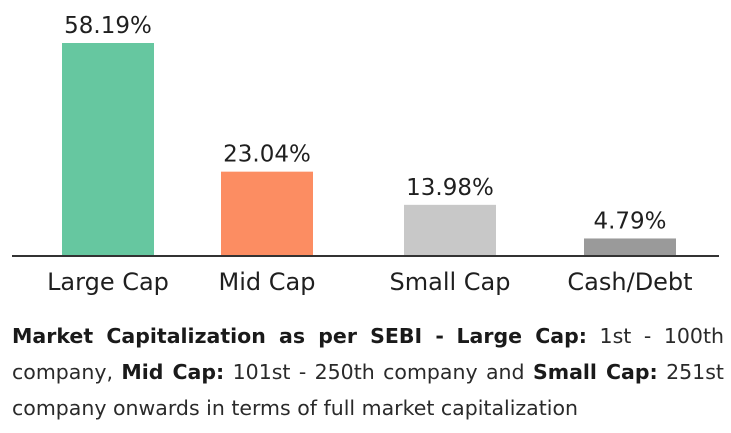 The image size is (731, 433). What do you see at coordinates (108, 26) in the screenshot?
I see `value-label-large-cap: 58.19%` at bounding box center [108, 26].